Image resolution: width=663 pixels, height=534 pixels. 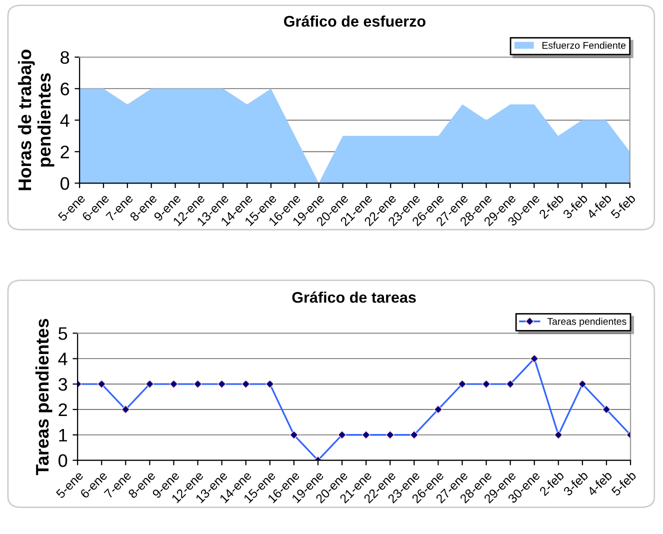 I want to click on y-axis-title: Tareas pendientes, so click(x=43, y=397).